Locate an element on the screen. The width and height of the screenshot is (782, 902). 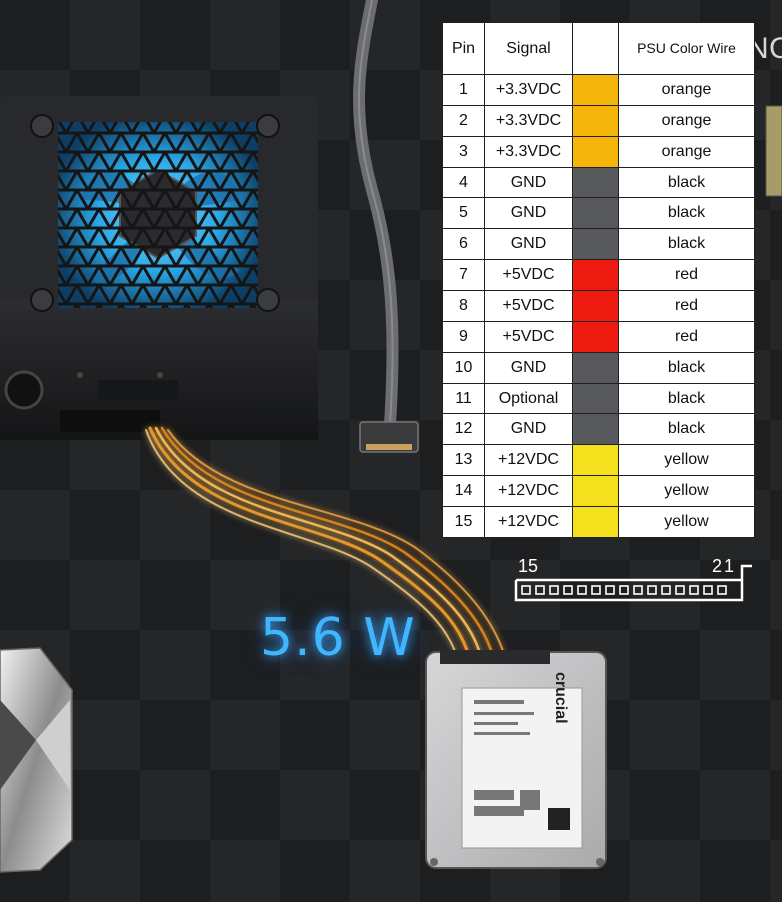
glowing-cable is located at coordinates (326, 544).